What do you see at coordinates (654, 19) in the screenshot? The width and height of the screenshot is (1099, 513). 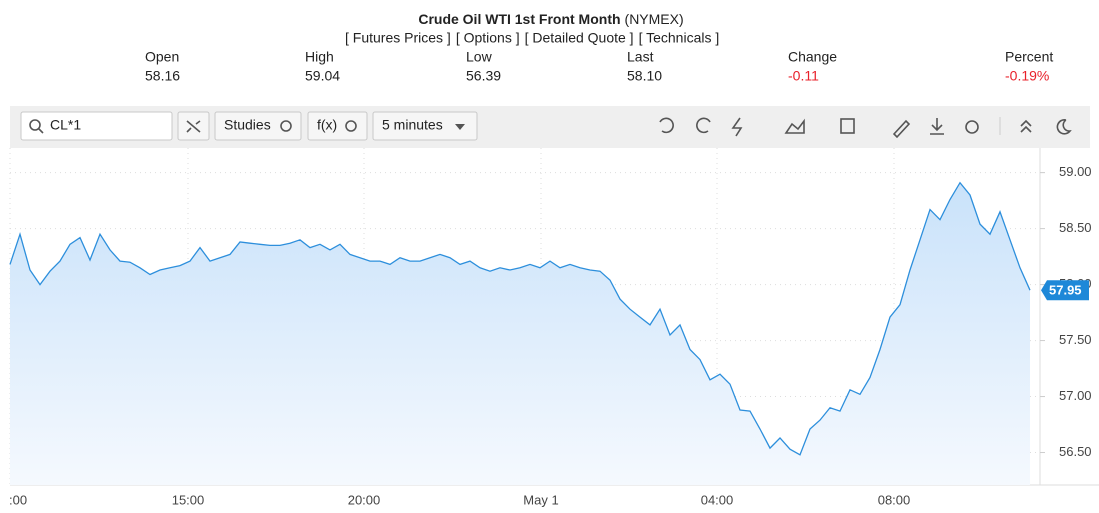 I see `exchange: (NYMEX)` at bounding box center [654, 19].